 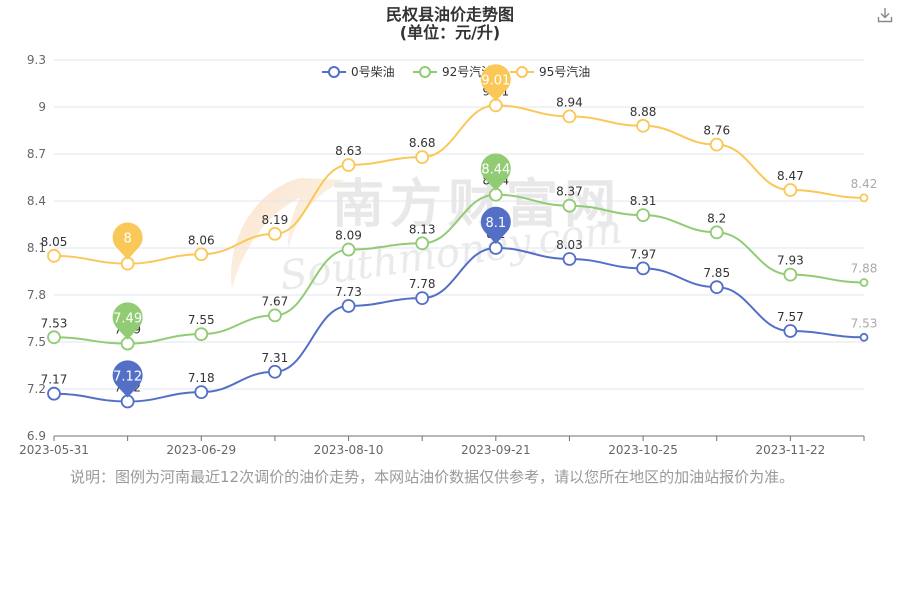 I want to click on chart-subtitle: (单位：元/升), so click(x=450, y=32).